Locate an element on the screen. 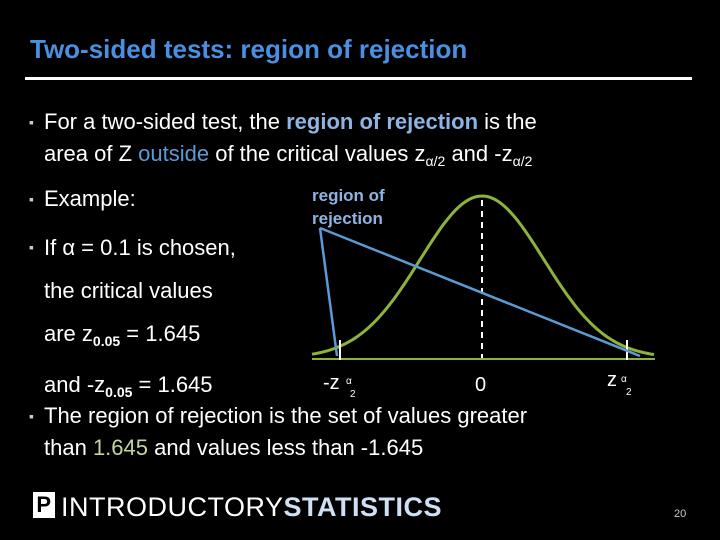 The width and height of the screenshot is (720, 540). axis-label: -z is located at coordinates (331, 383).